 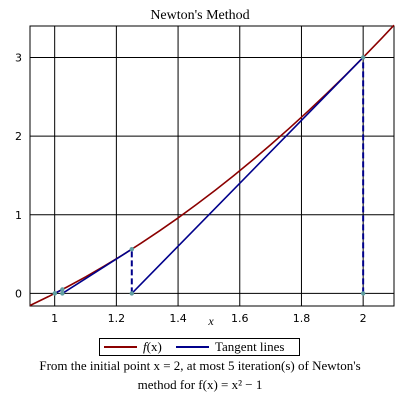 What do you see at coordinates (240, 318) in the screenshot?
I see `x-tick-label: 1.6` at bounding box center [240, 318].